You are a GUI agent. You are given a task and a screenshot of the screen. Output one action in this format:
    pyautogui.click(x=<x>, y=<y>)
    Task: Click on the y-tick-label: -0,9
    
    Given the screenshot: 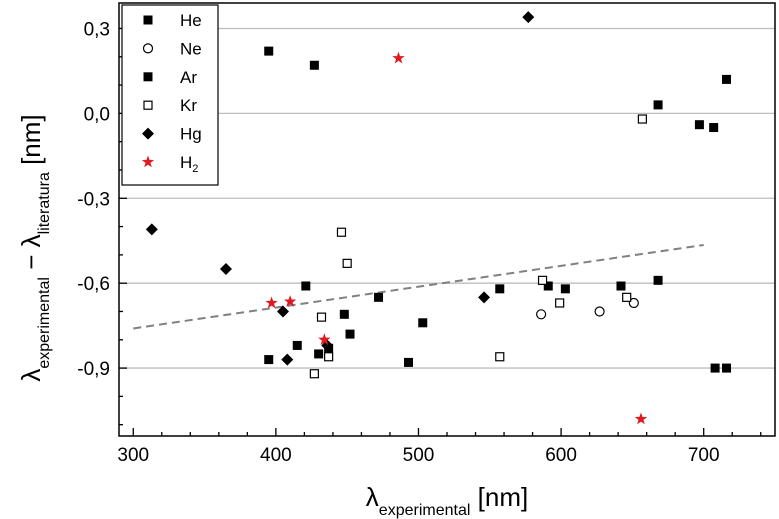 What is the action you would take?
    pyautogui.click(x=93, y=369)
    